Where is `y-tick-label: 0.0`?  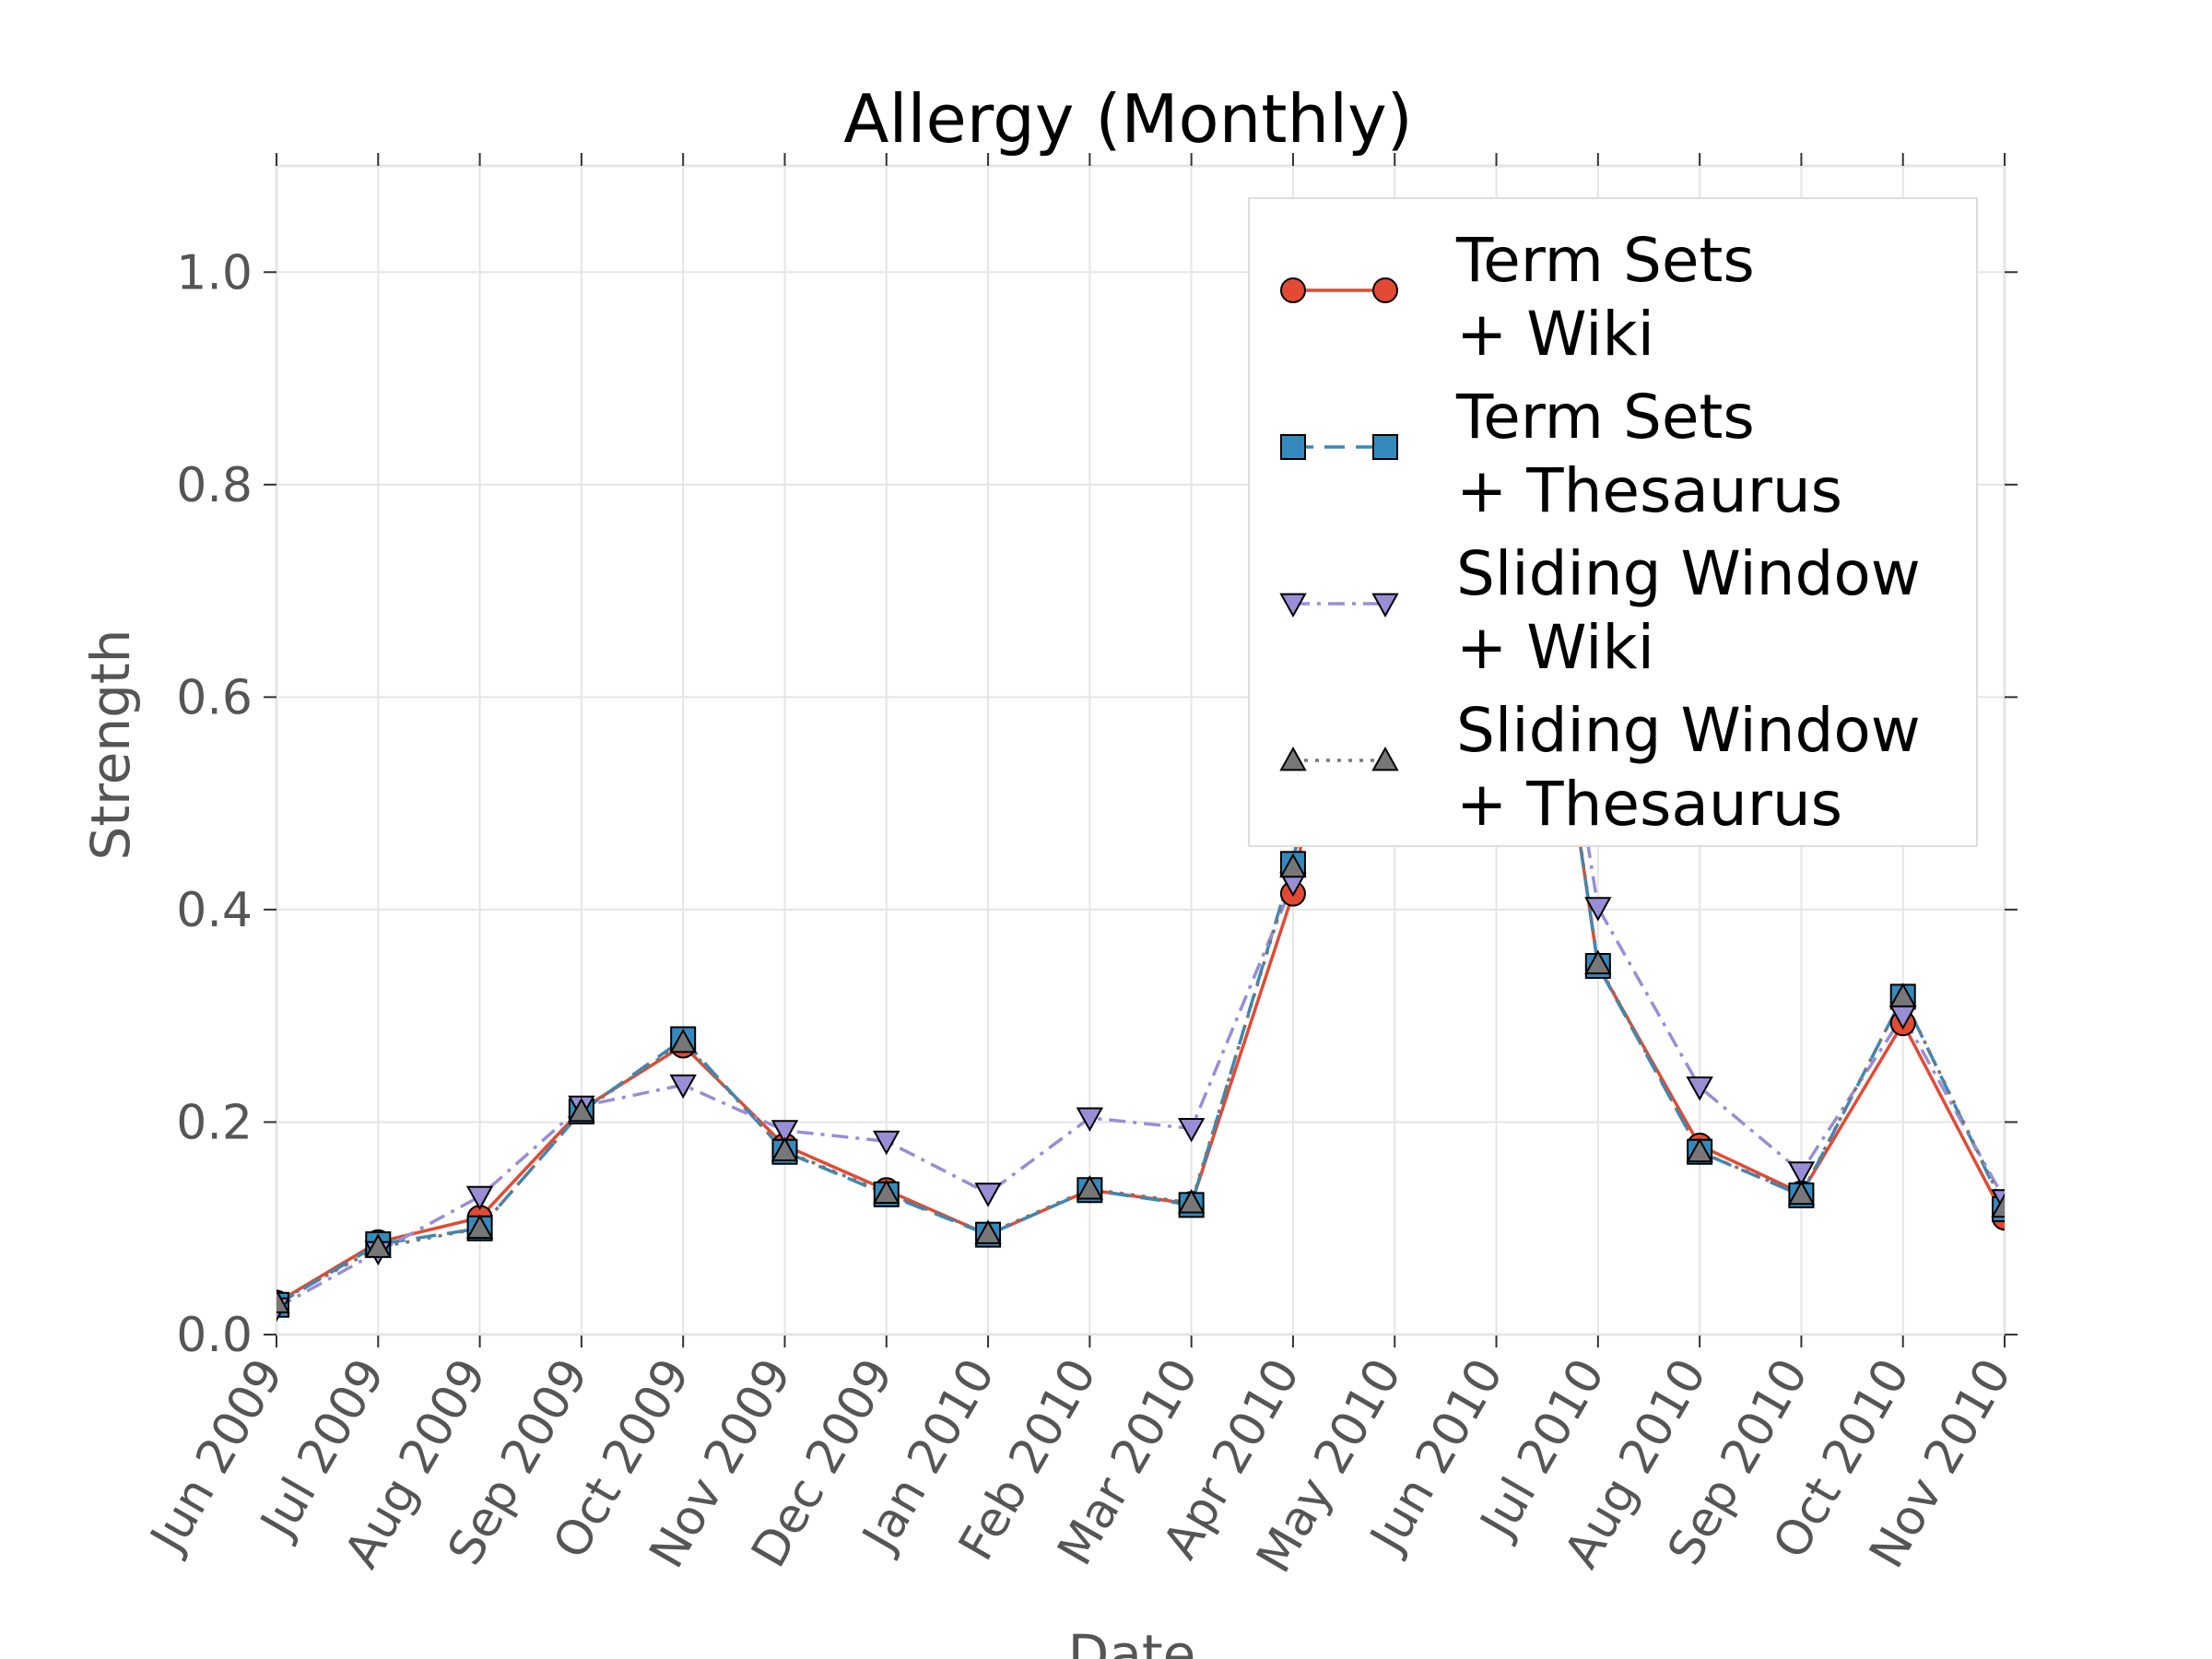
y-tick-label: 0.0 is located at coordinates (214, 1335).